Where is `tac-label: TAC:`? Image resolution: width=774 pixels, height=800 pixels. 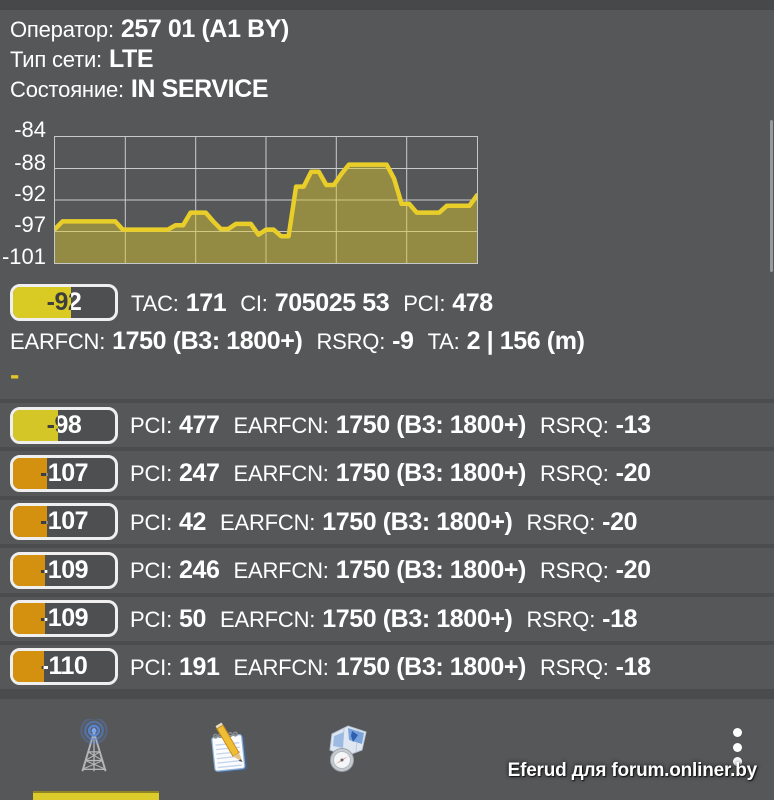
tac-label: TAC: is located at coordinates (155, 303).